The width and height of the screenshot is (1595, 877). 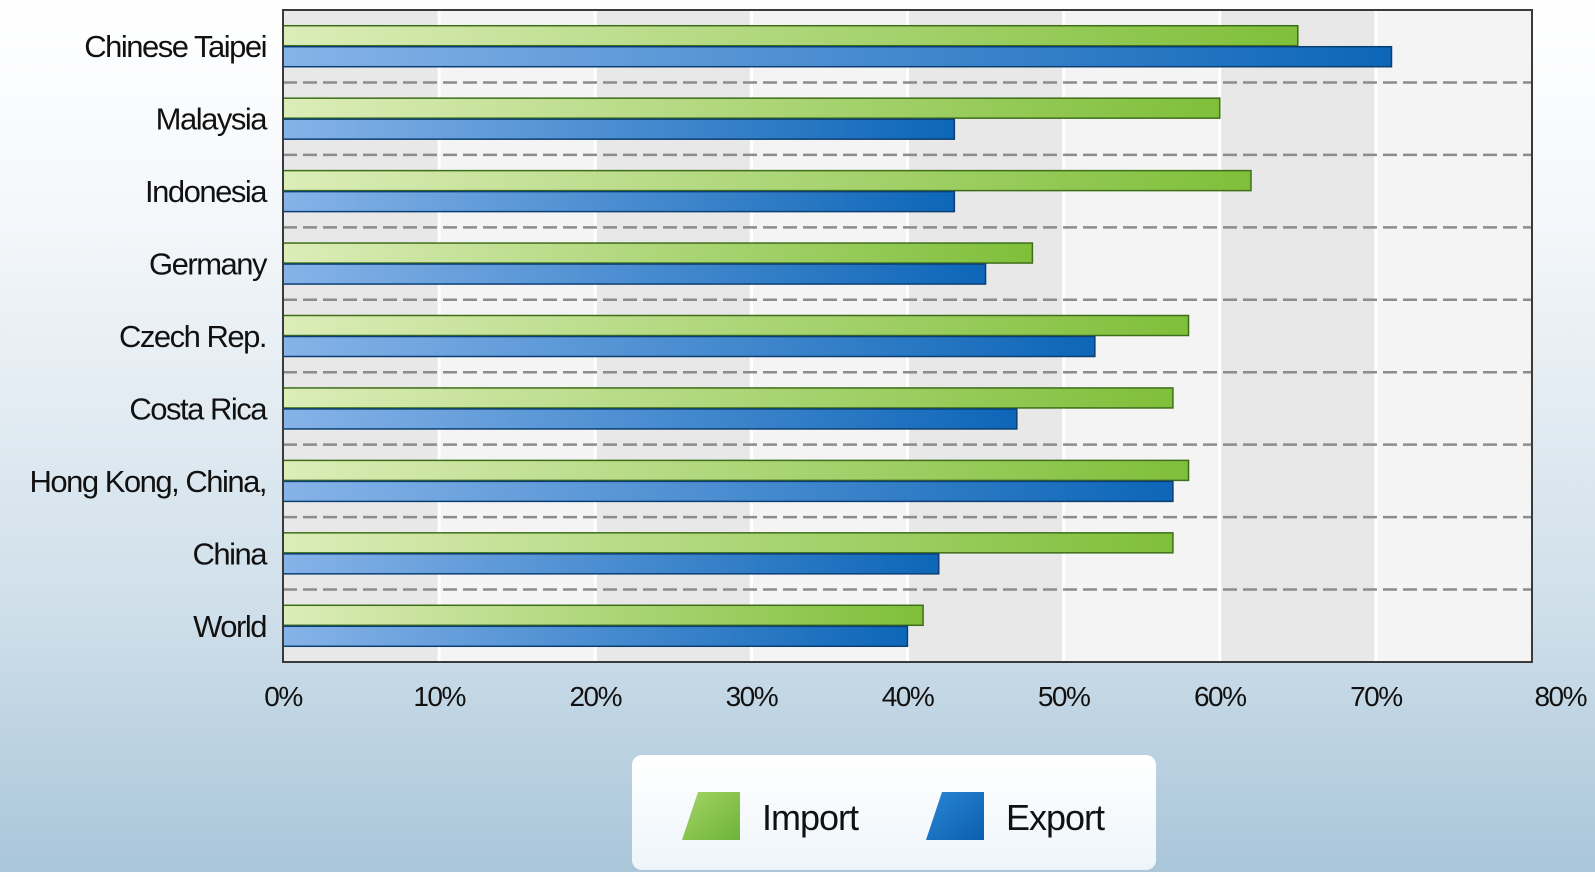 I want to click on bar-export-china, so click(x=611, y=564).